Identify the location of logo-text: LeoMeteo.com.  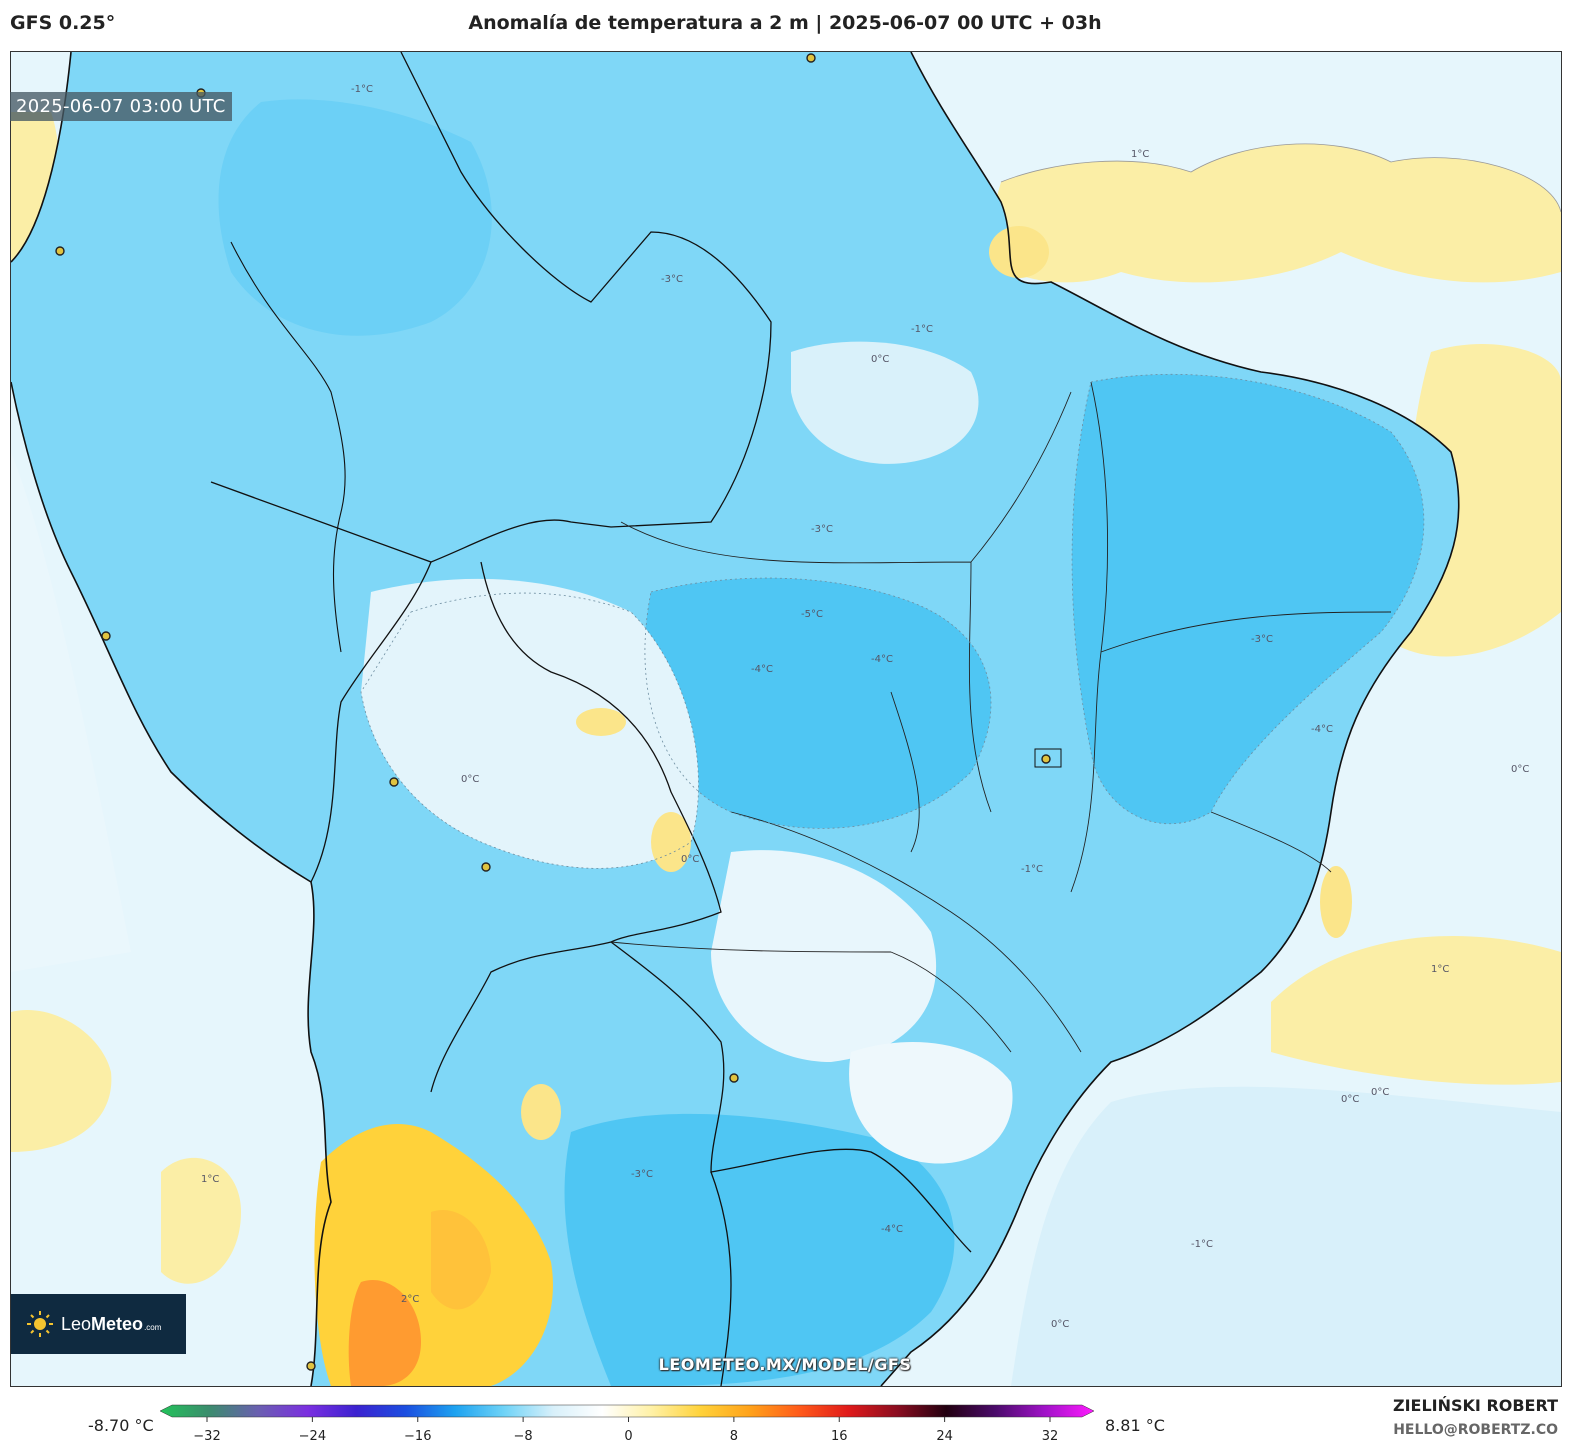
(111, 1323).